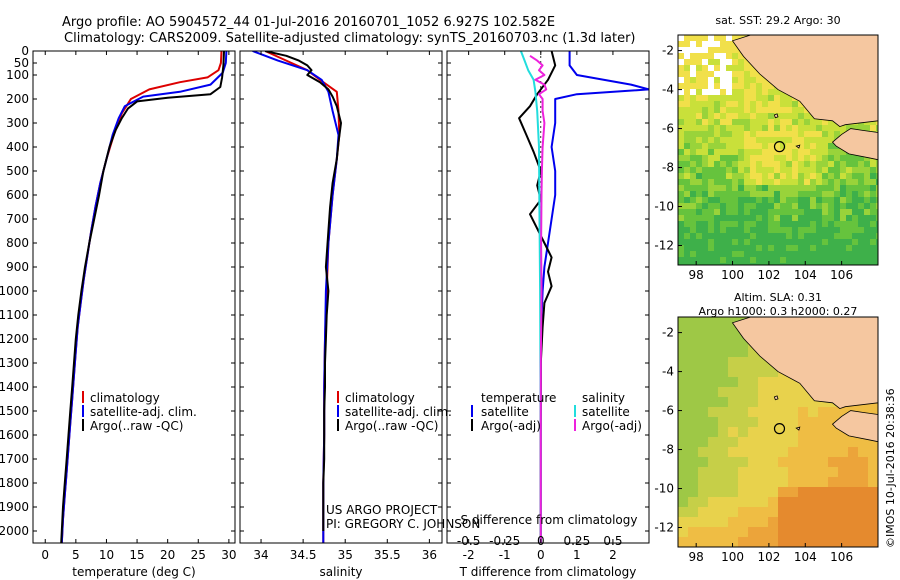  Describe the element at coordinates (696, 275) in the screenshot. I see `x-tick-label: 98` at that location.